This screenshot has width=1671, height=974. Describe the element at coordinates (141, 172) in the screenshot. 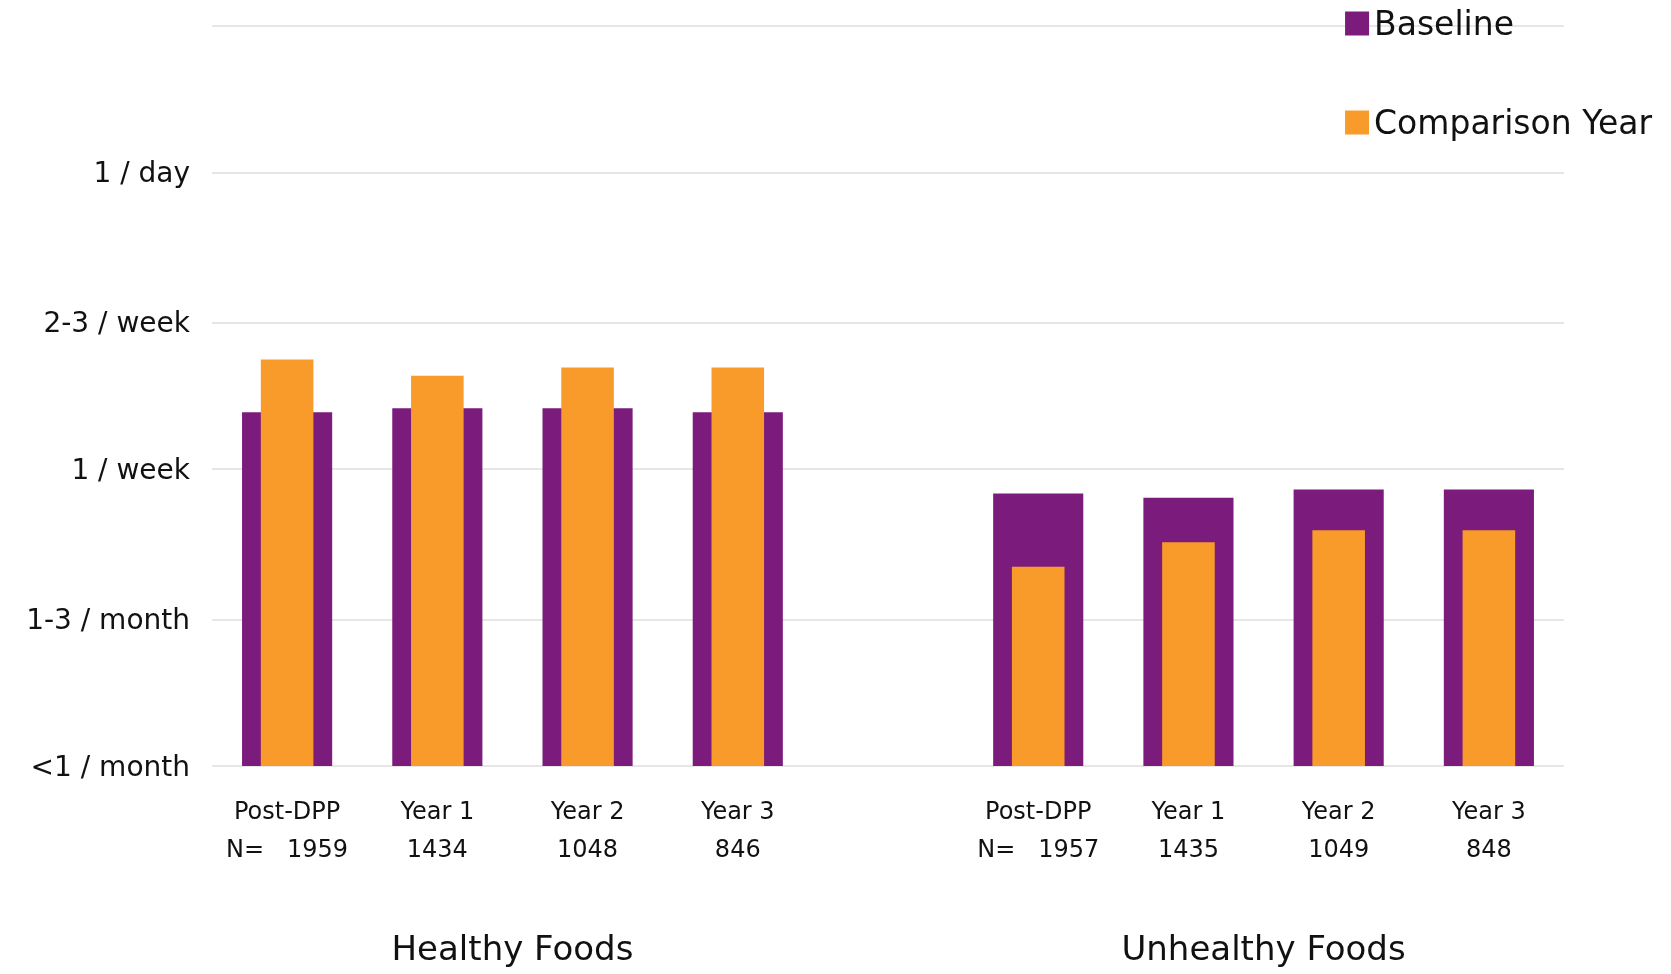

I see `ref-line-label: 1 / day` at that location.